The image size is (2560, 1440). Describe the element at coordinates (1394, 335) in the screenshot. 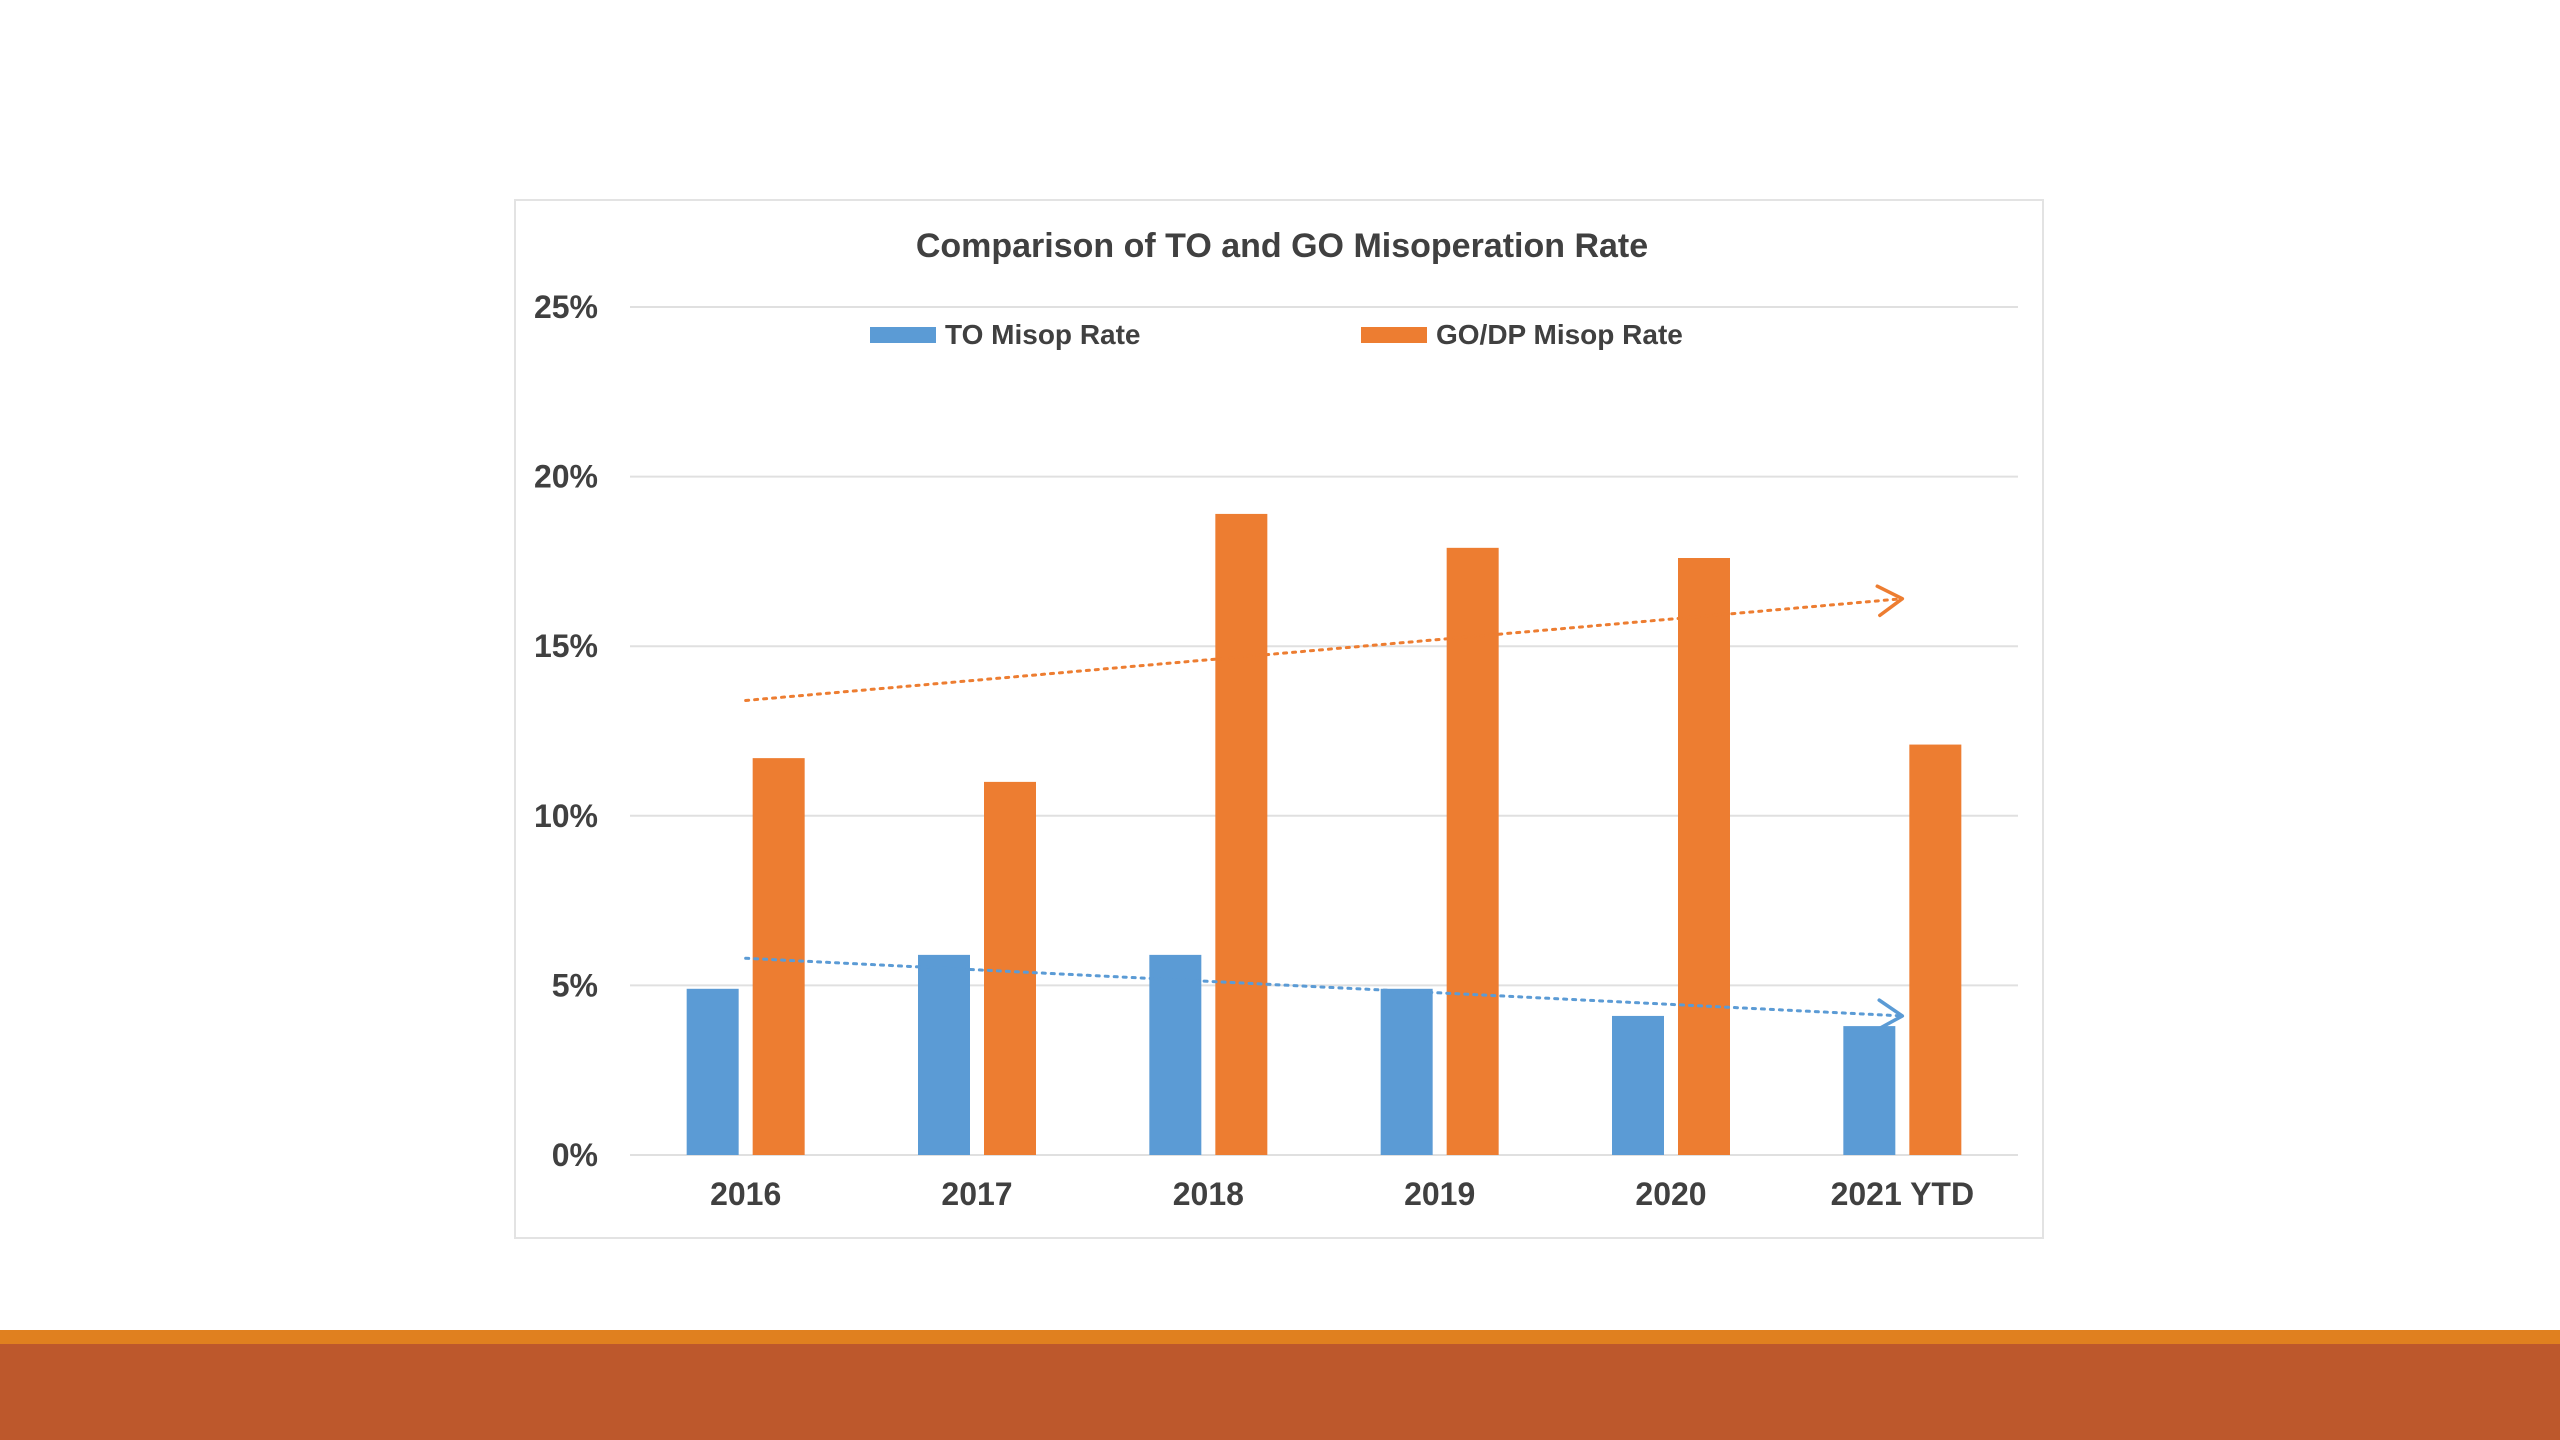

I see `legend-swatch-go` at that location.